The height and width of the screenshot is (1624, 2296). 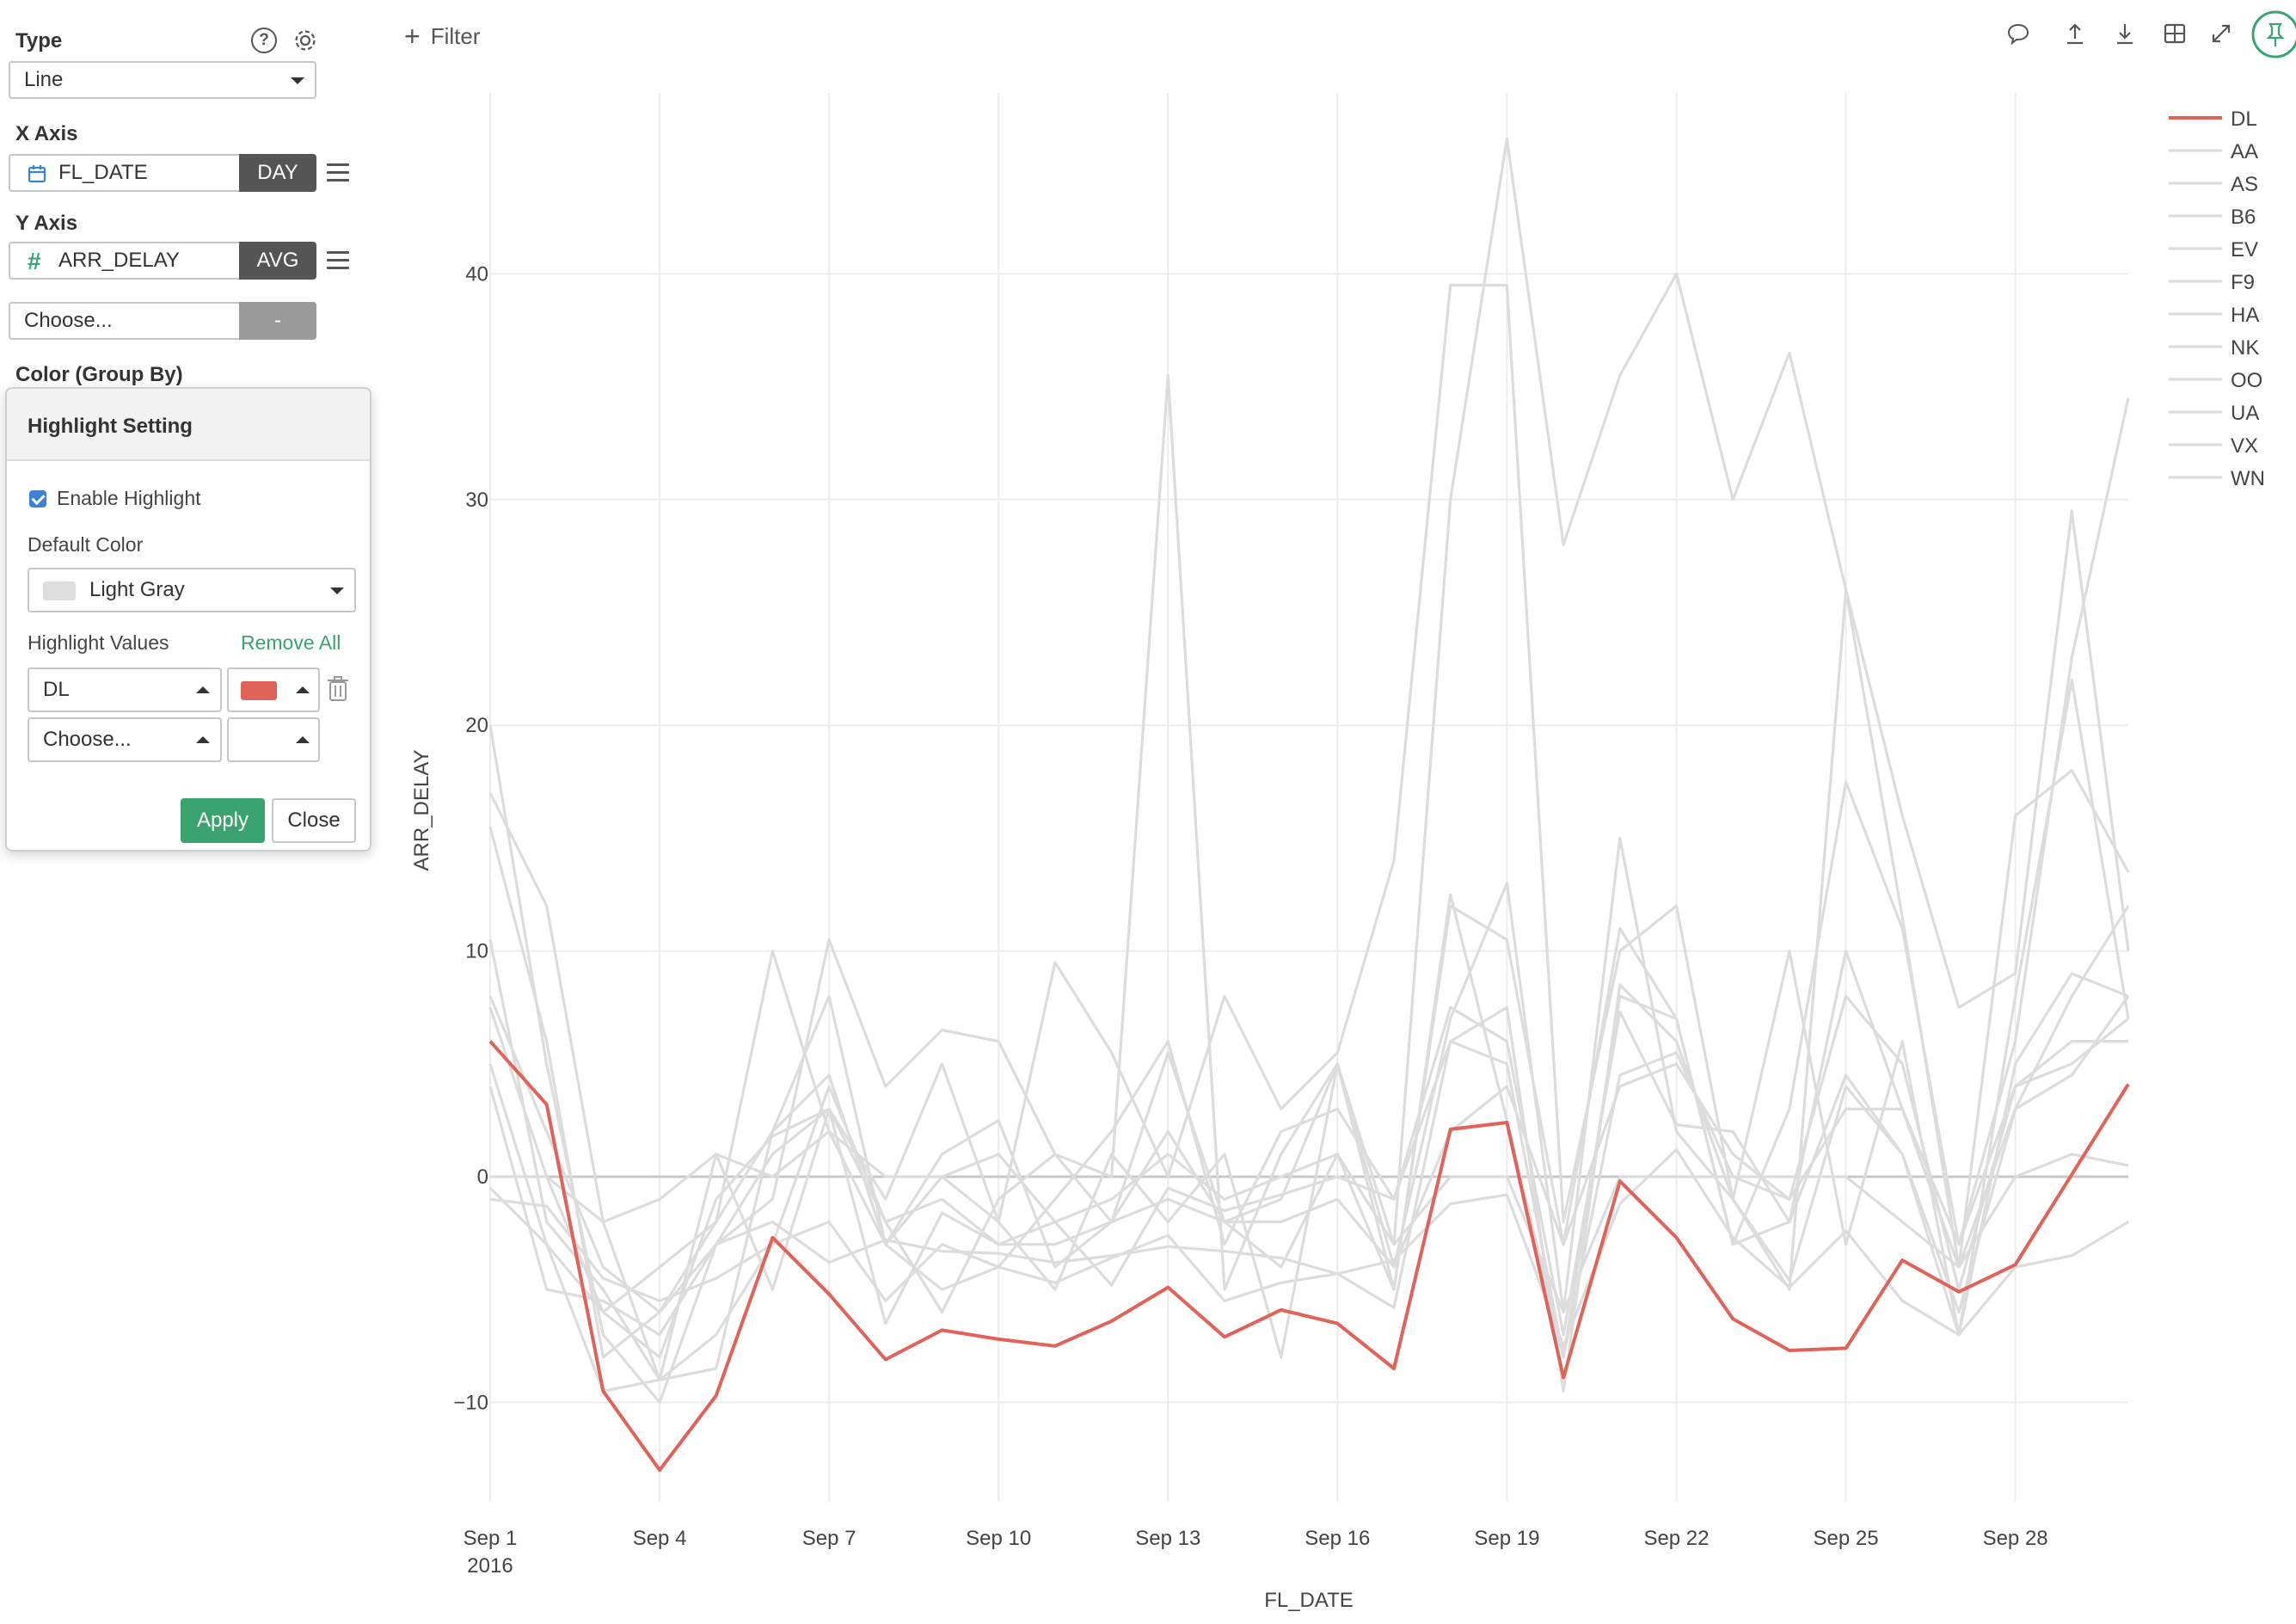 I want to click on enable-highlight-checkbox, so click(x=37, y=499).